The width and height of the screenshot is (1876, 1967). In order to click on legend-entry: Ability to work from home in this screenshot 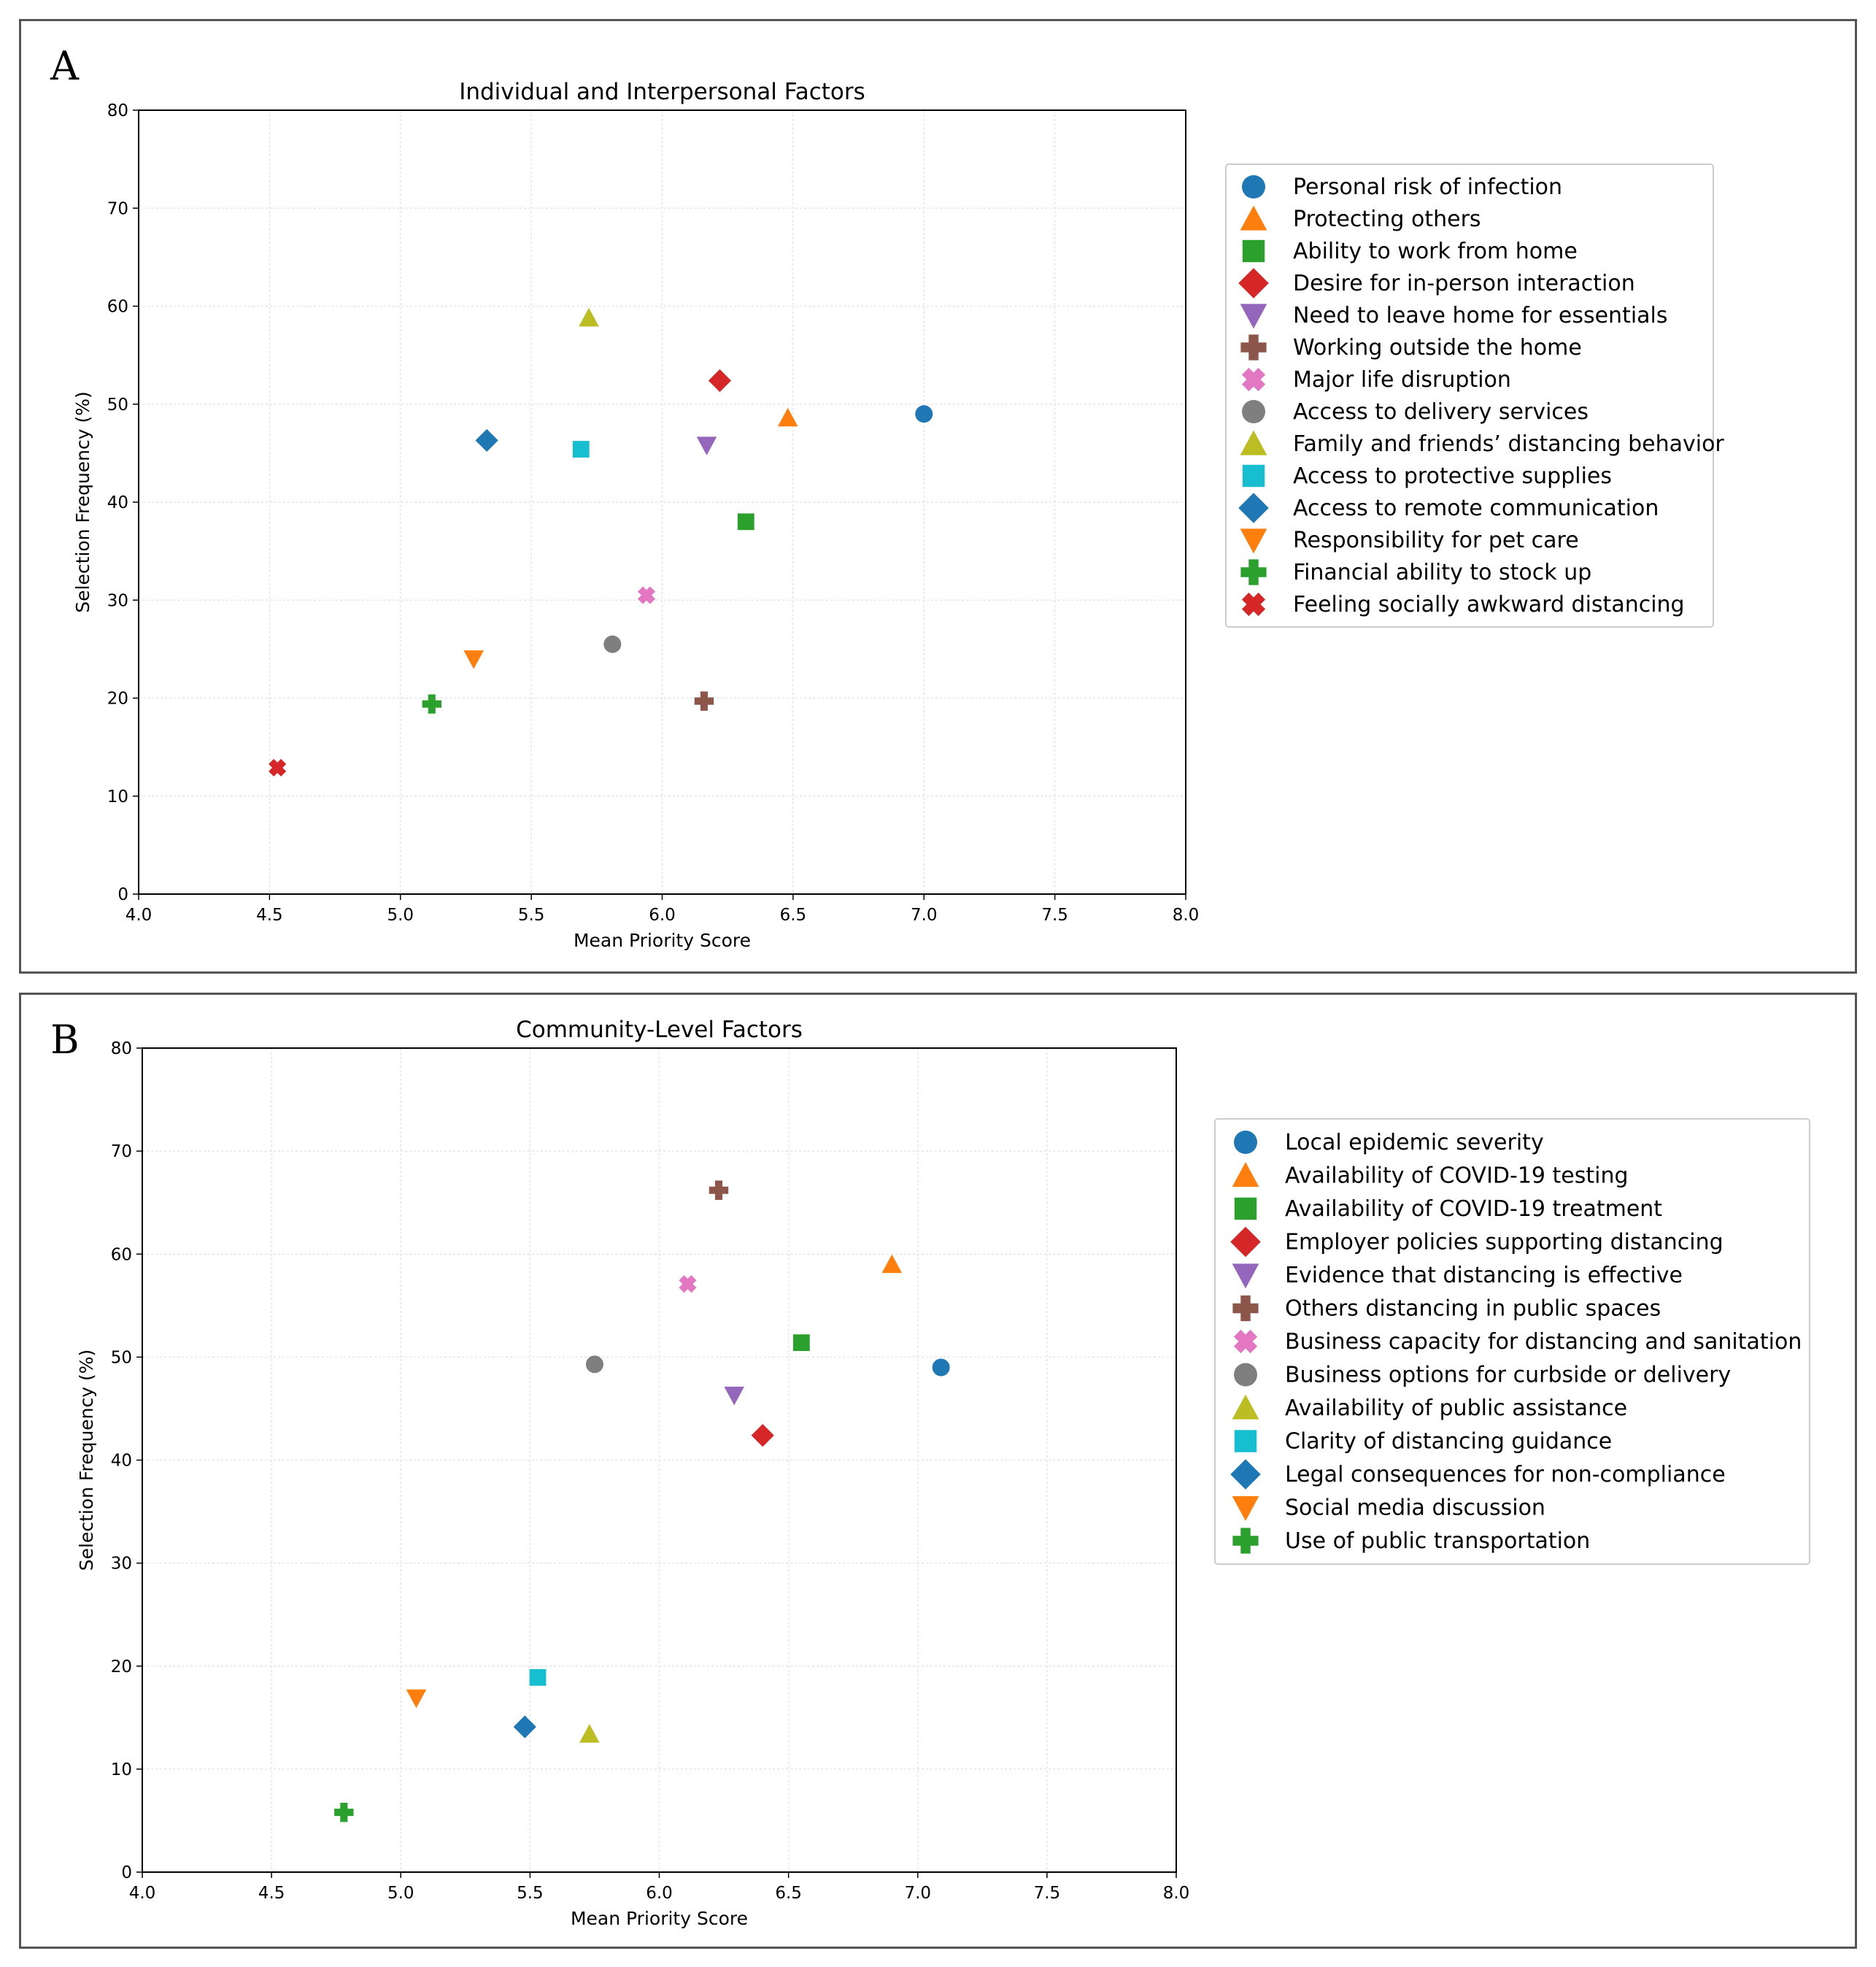, I will do `click(1435, 251)`.